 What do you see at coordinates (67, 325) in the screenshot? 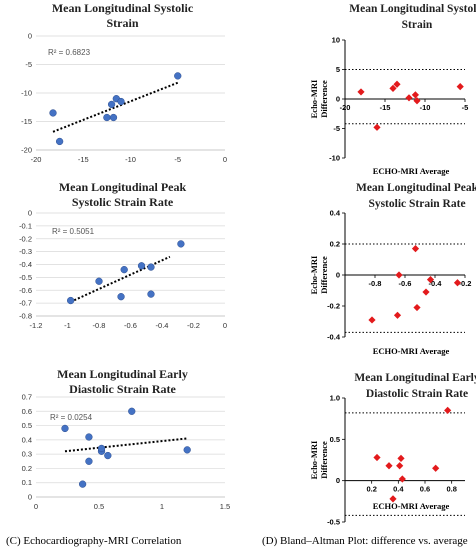
I see `x-tick-label: -1` at bounding box center [67, 325].